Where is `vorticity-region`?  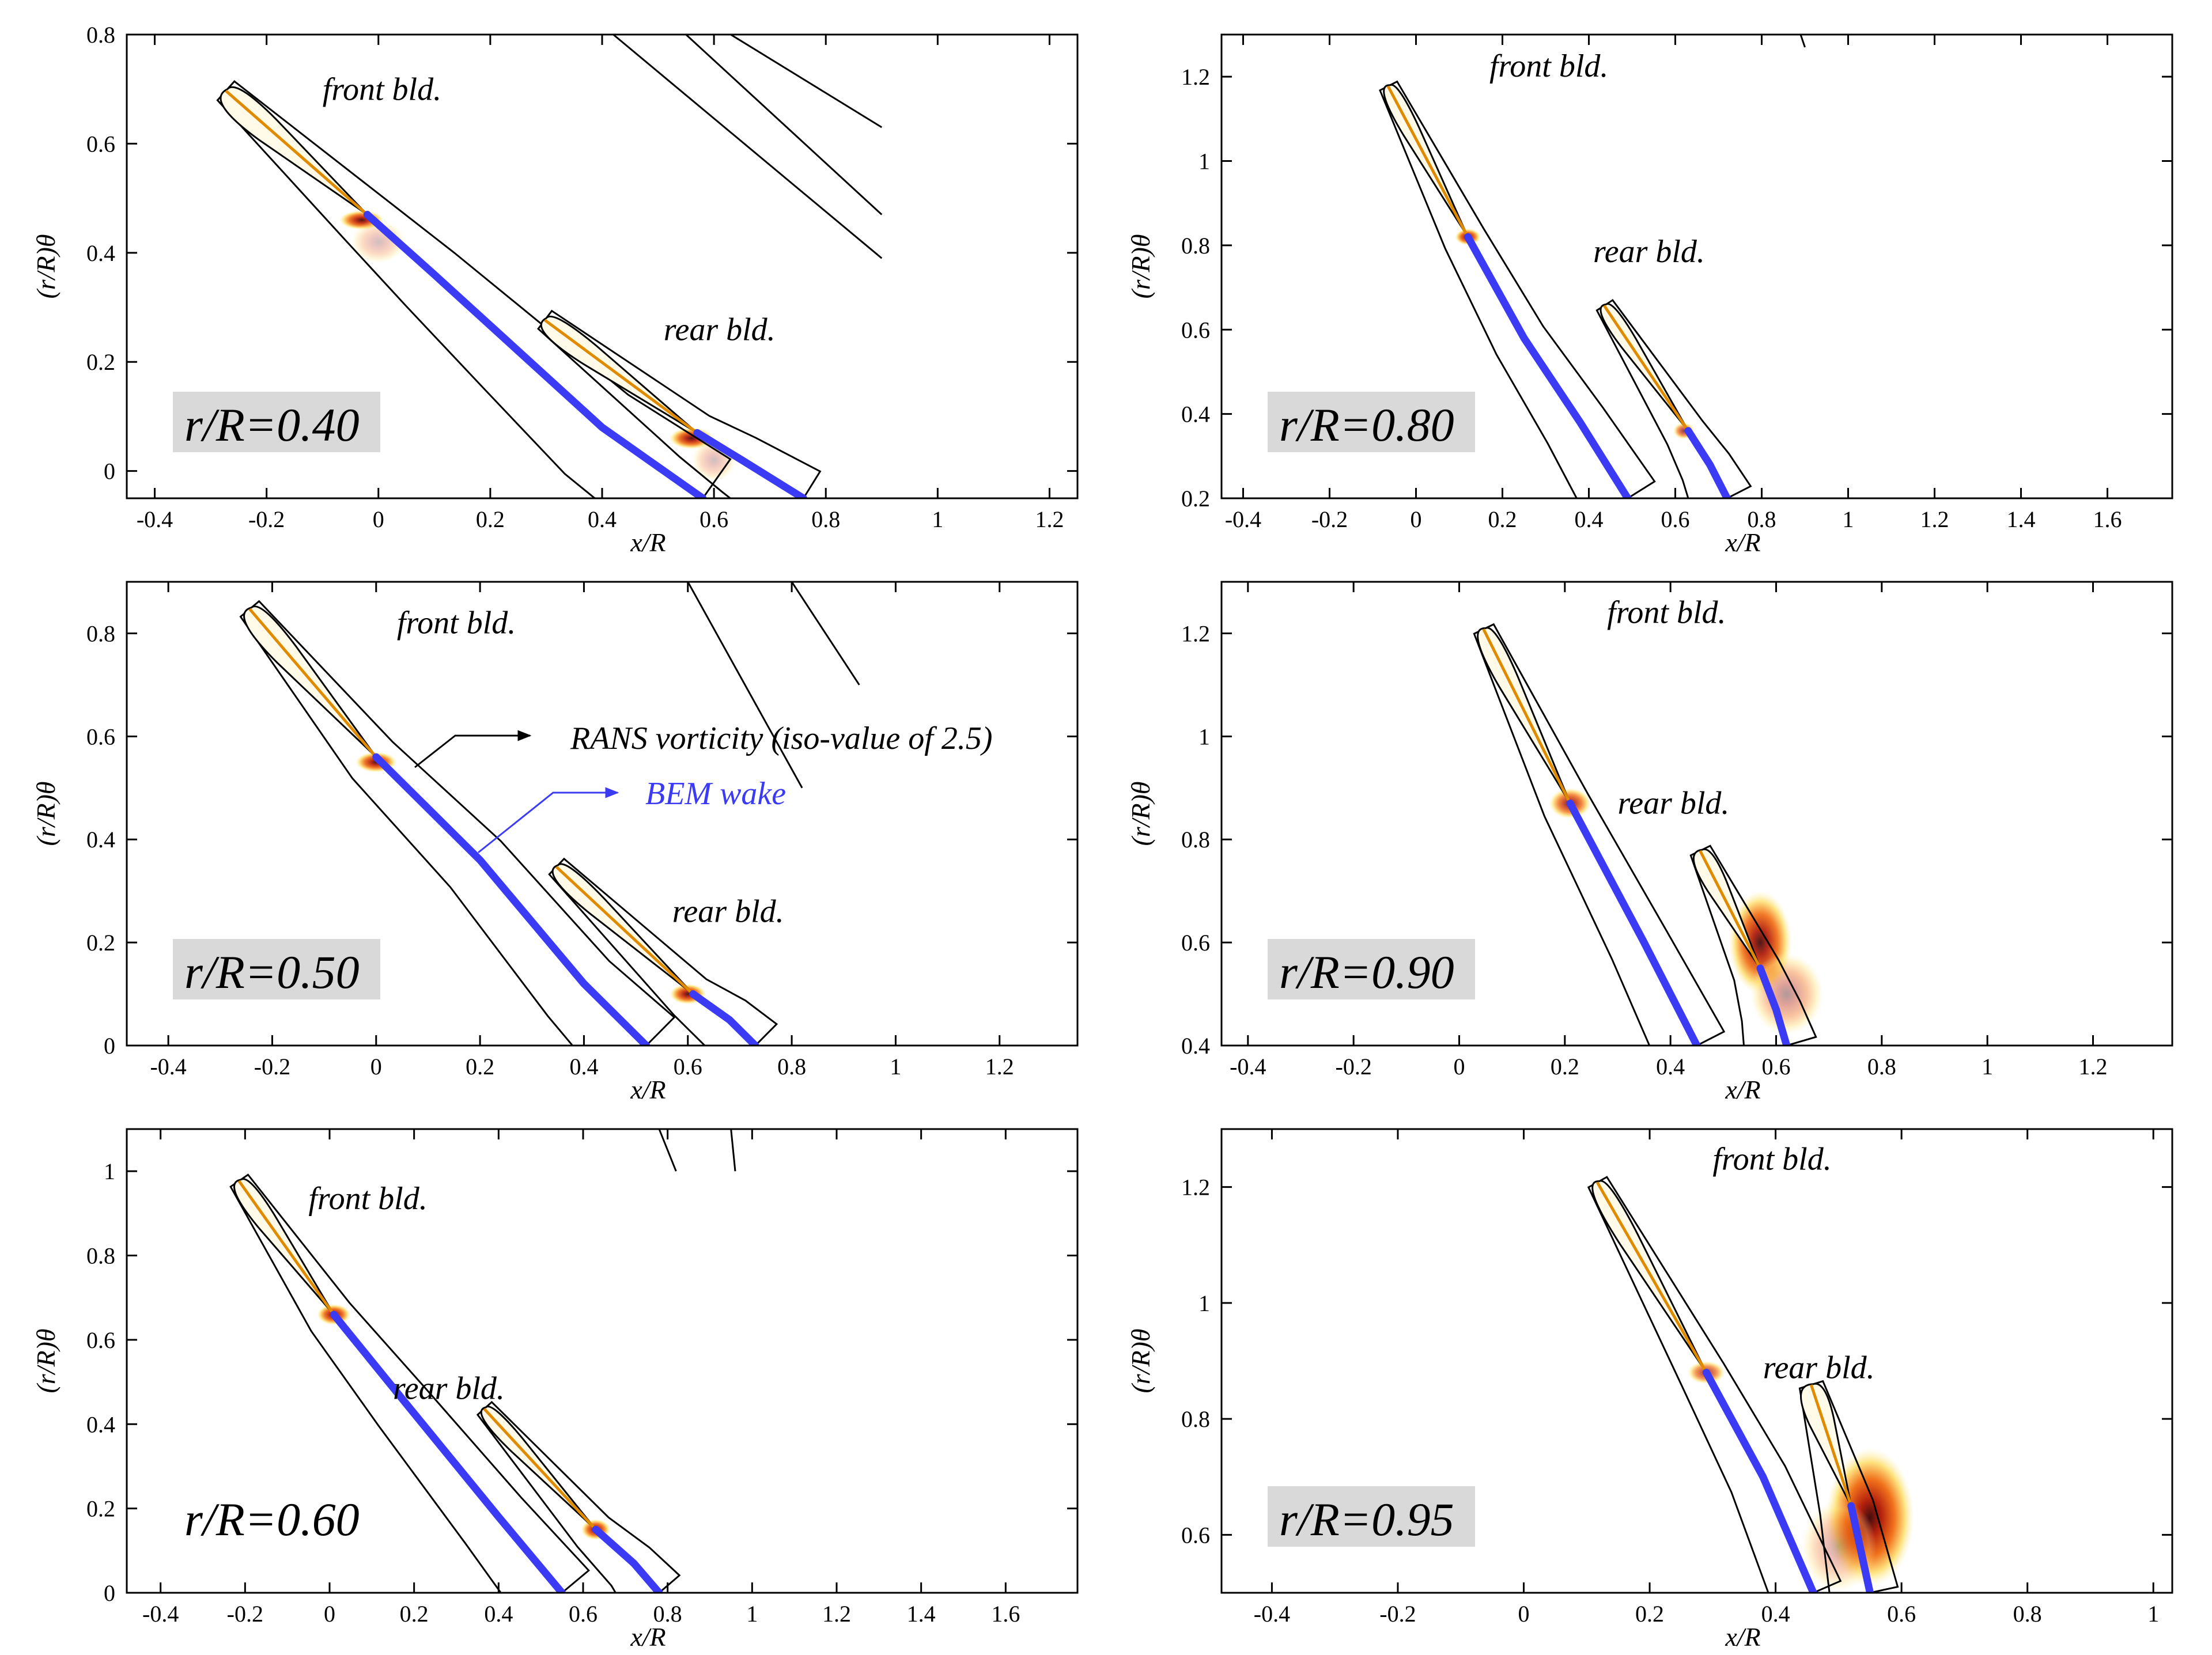 vorticity-region is located at coordinates (378, 242).